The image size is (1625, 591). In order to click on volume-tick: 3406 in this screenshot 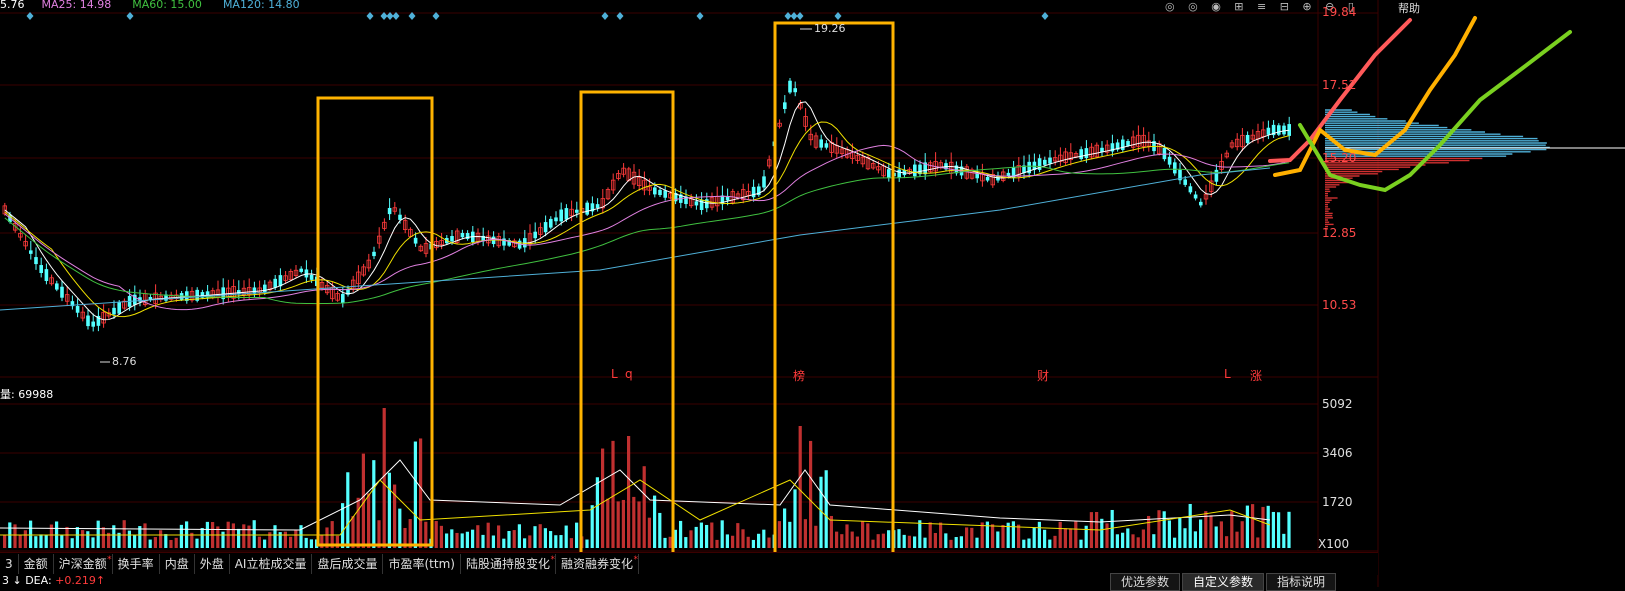, I will do `click(1337, 453)`.